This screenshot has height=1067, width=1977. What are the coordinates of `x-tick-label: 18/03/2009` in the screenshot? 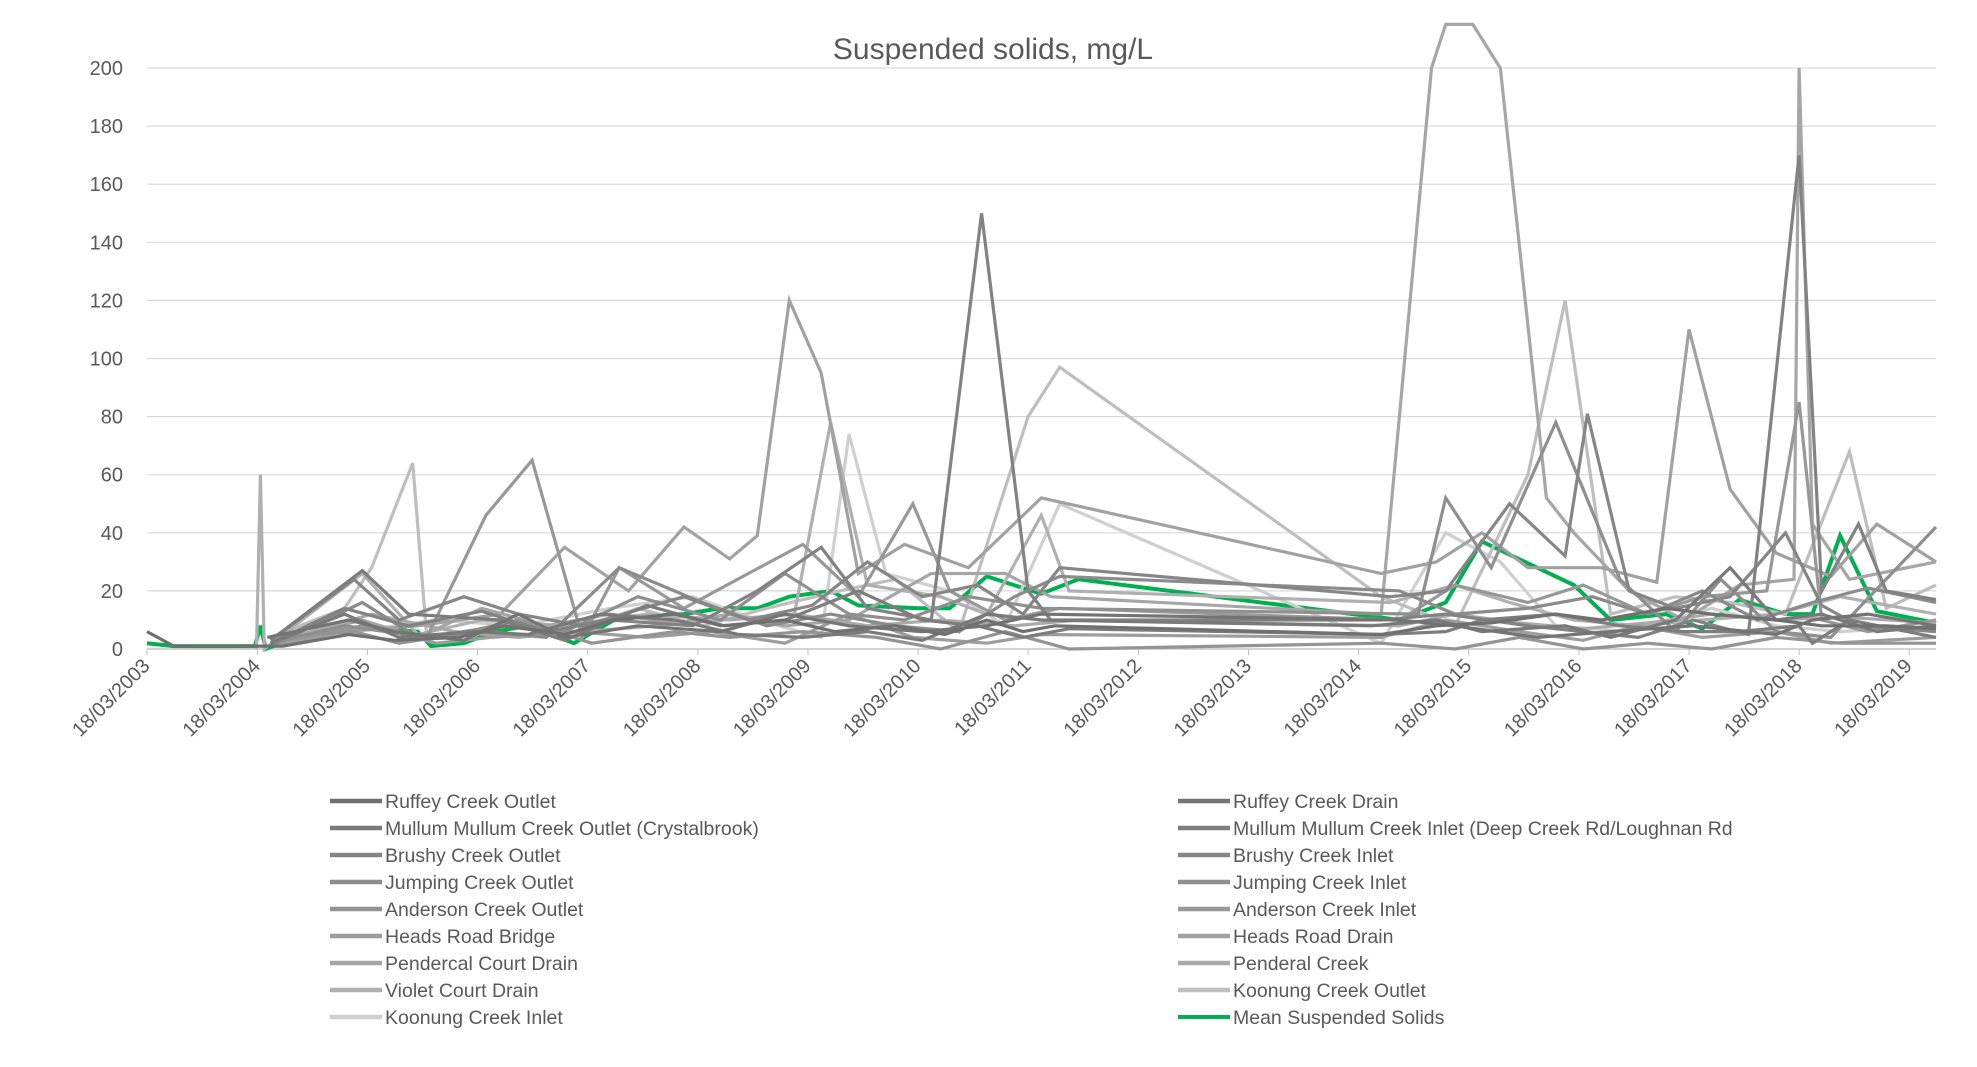 It's located at (772, 698).